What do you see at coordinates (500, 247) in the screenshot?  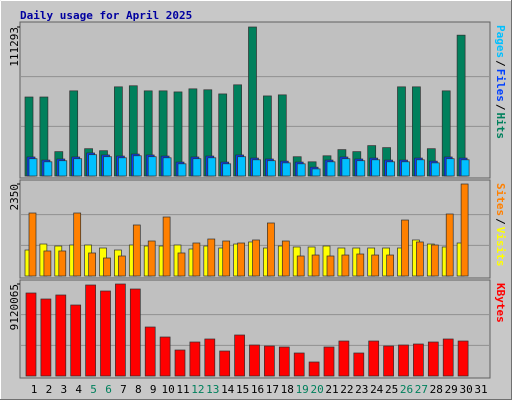 I see `legend-entry: Visits` at bounding box center [500, 247].